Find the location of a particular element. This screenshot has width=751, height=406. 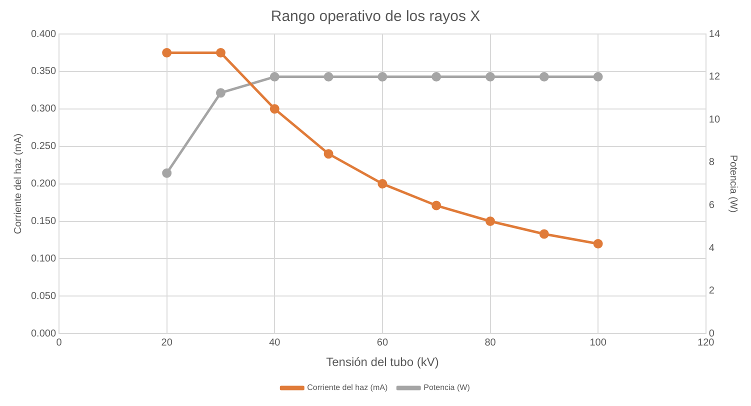

y2-tick-label: 14 is located at coordinates (714, 34).